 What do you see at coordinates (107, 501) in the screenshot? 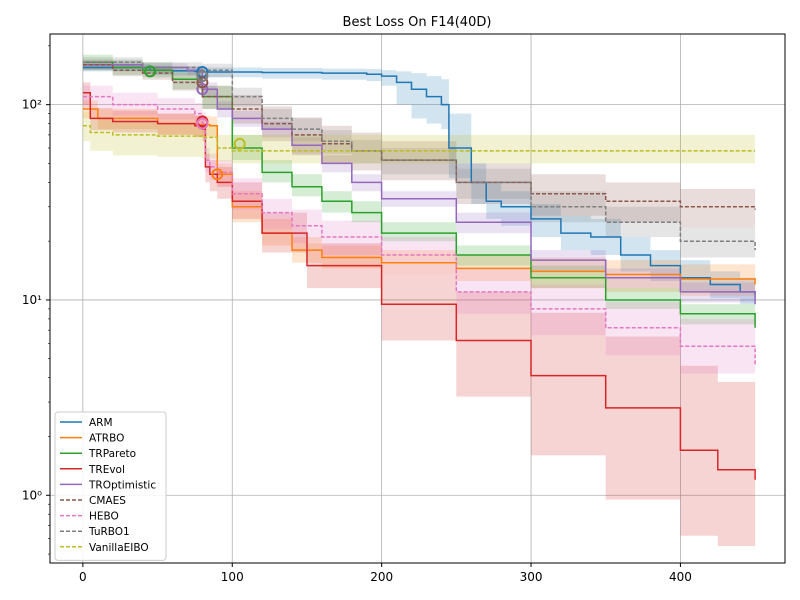
I see `legend-label: CMAES` at bounding box center [107, 501].